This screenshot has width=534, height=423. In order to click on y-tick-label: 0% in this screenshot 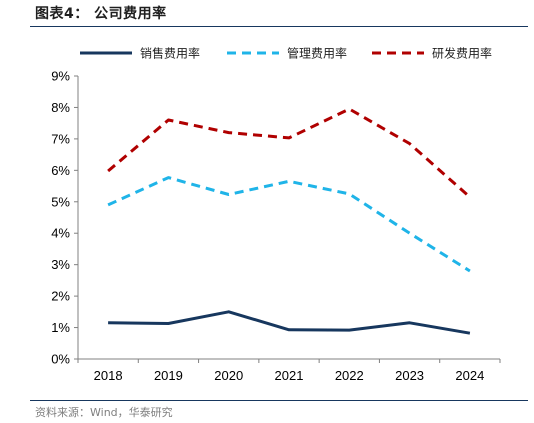, I will do `click(60, 359)`.